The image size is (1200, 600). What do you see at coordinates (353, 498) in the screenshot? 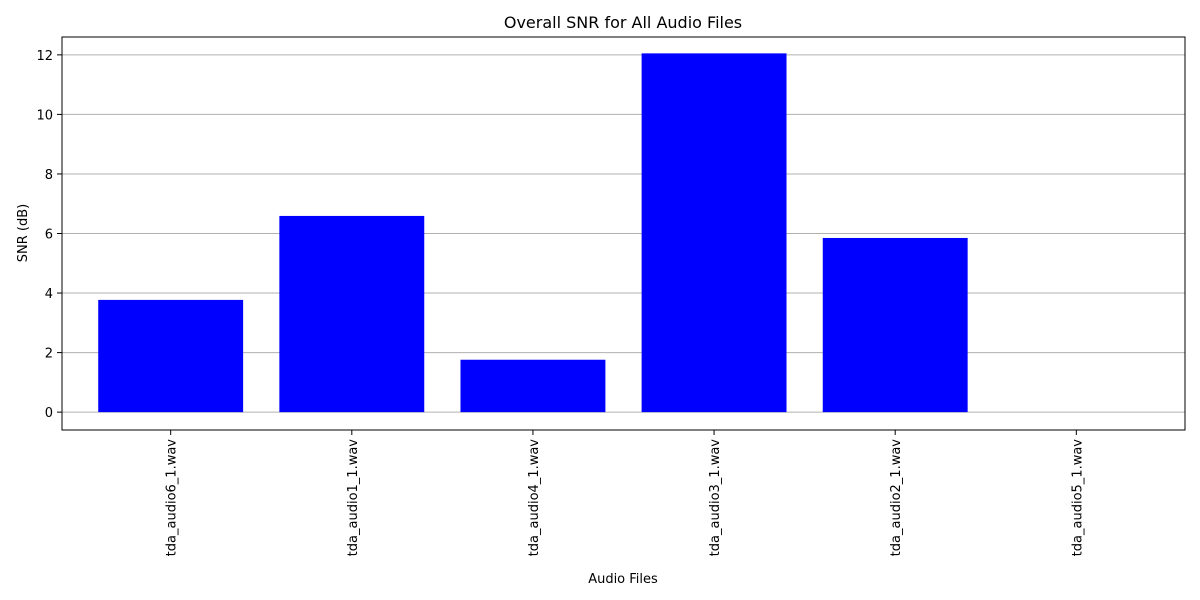
I see `x-tick-label: tda_audio1_1.wav` at bounding box center [353, 498].